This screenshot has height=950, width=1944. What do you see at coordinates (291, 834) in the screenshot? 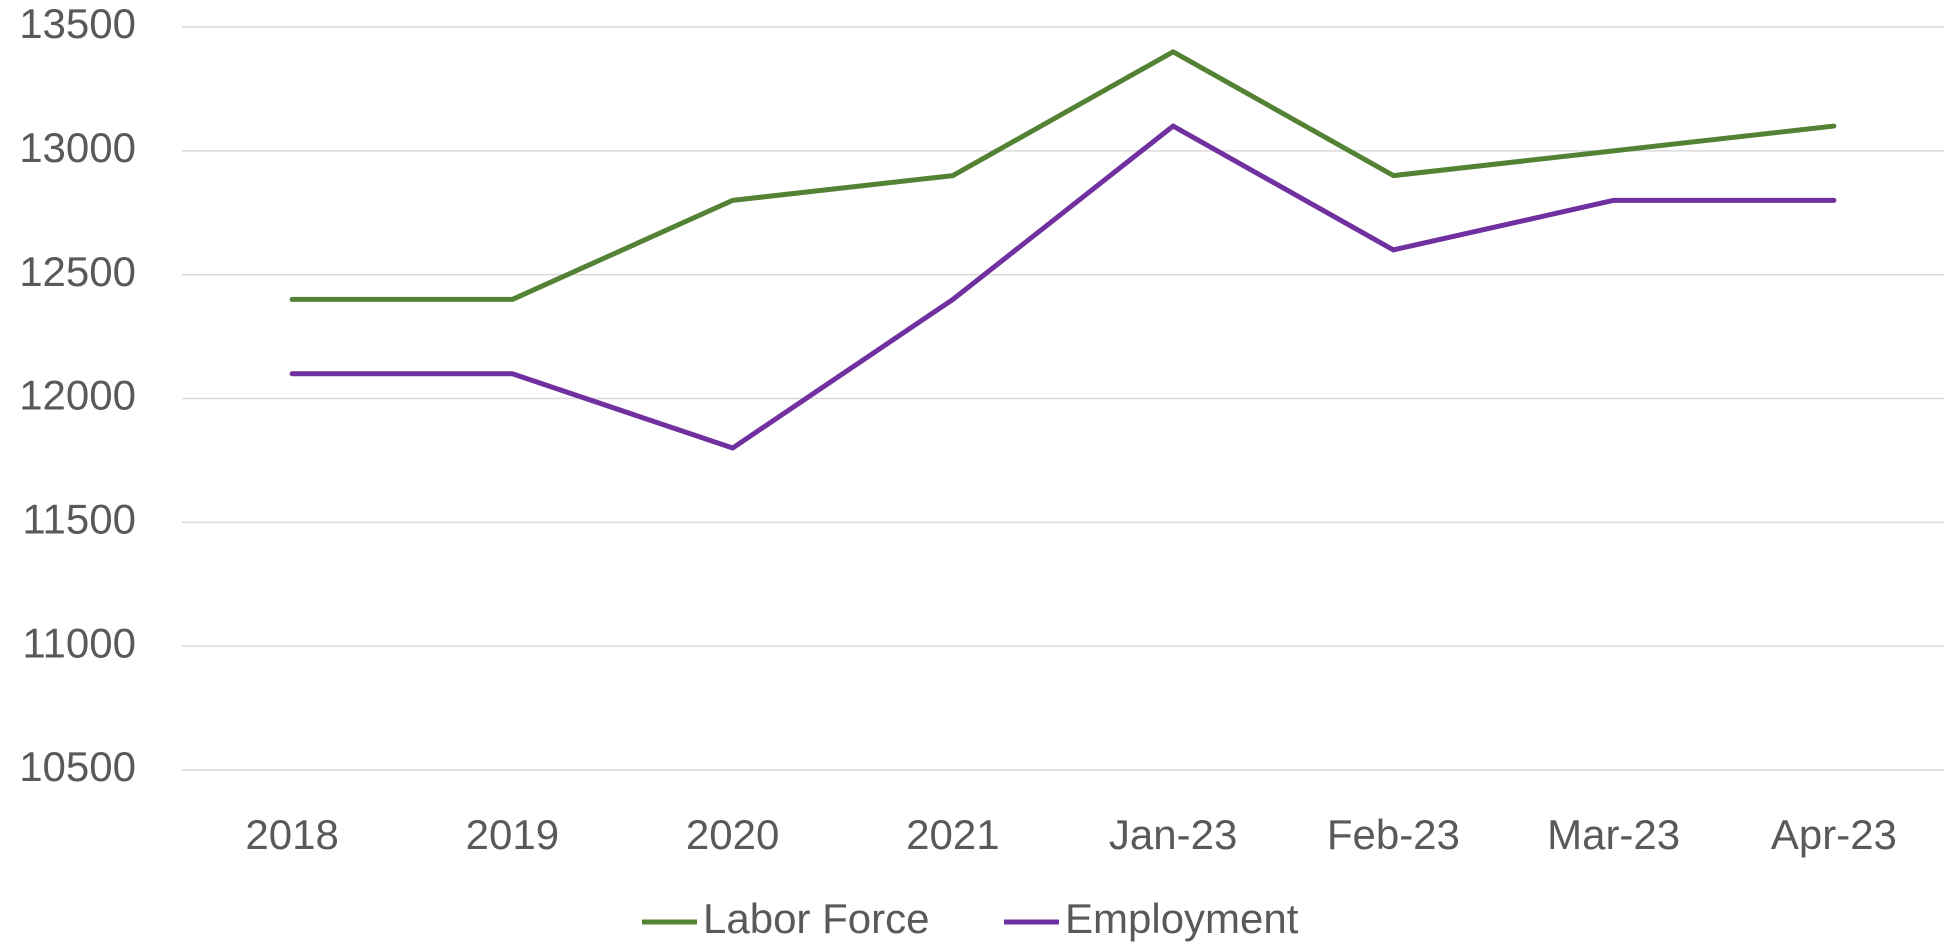
I see `x-tick-label: 2018` at bounding box center [291, 834].